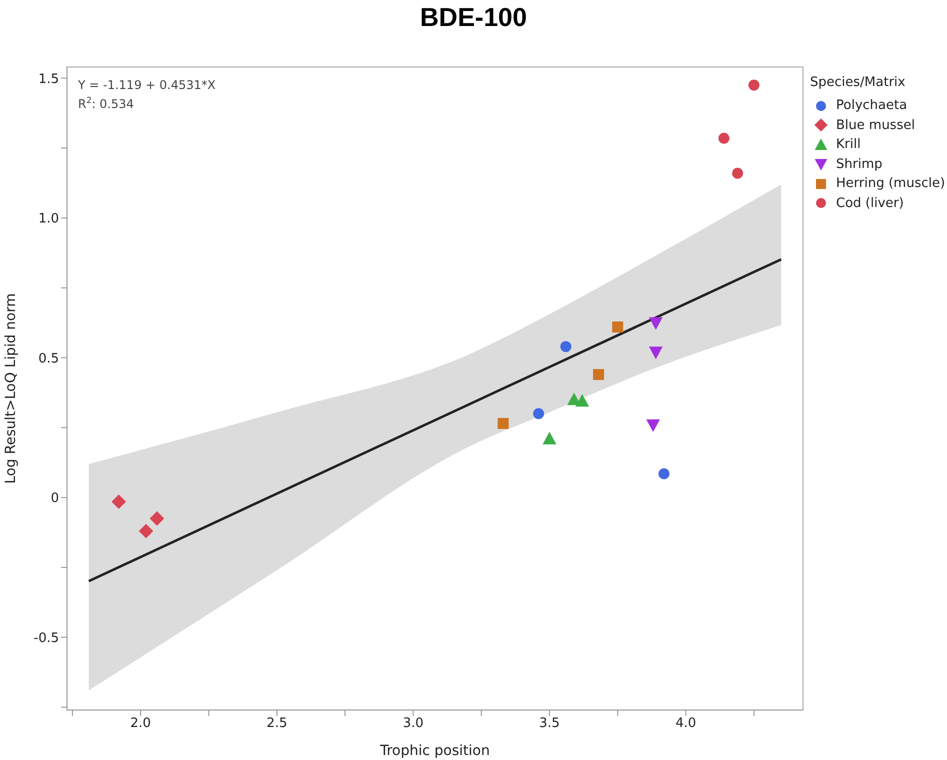  I want to click on legend-label: Herring (muscle), so click(891, 184).